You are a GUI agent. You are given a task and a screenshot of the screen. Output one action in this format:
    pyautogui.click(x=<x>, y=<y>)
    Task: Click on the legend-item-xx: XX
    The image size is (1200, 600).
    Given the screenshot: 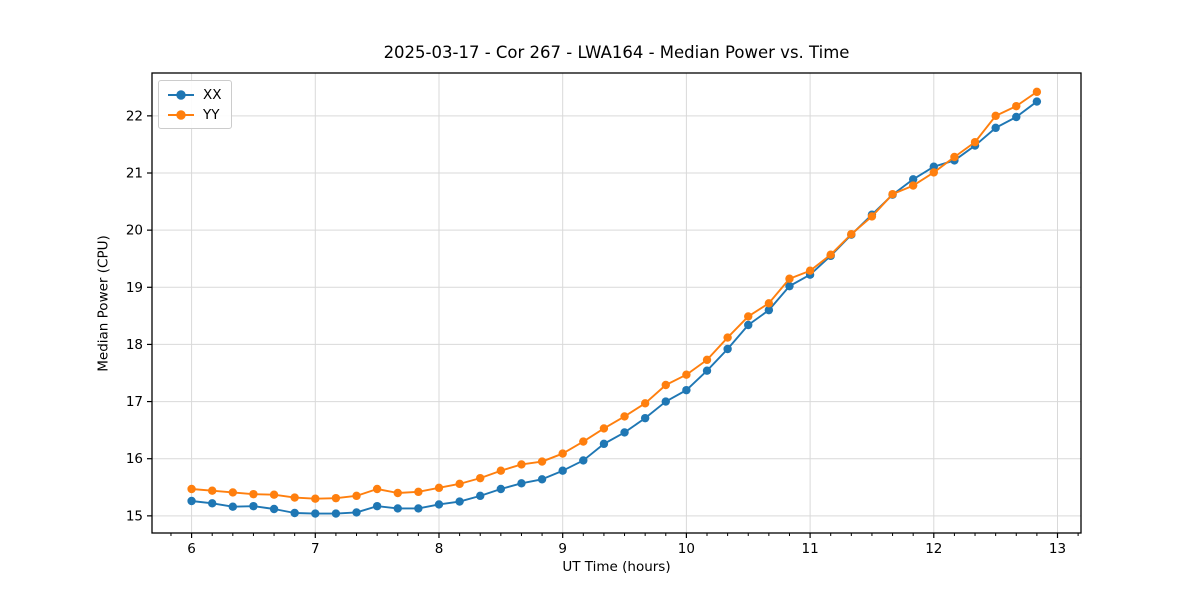 What is the action you would take?
    pyautogui.click(x=194, y=94)
    